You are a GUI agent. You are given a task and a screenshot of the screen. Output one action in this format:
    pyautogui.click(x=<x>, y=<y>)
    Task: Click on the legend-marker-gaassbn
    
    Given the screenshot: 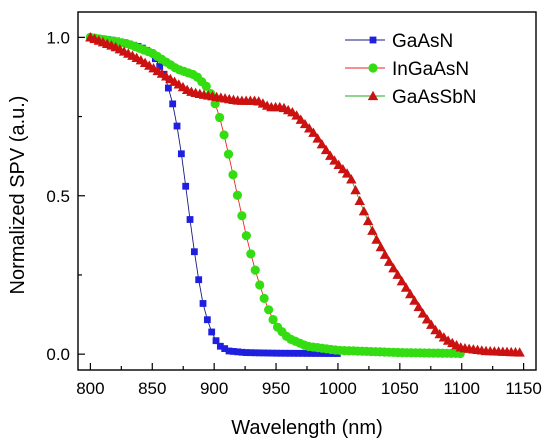 What is the action you would take?
    pyautogui.click(x=373, y=95)
    